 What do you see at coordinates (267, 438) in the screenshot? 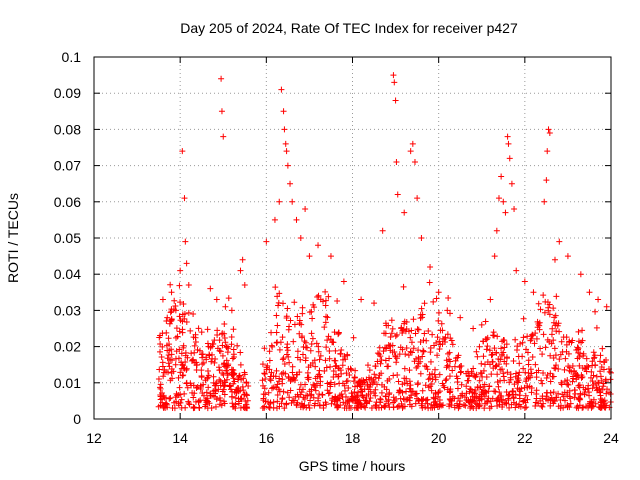
I see `x-tick-label: 16` at bounding box center [267, 438].